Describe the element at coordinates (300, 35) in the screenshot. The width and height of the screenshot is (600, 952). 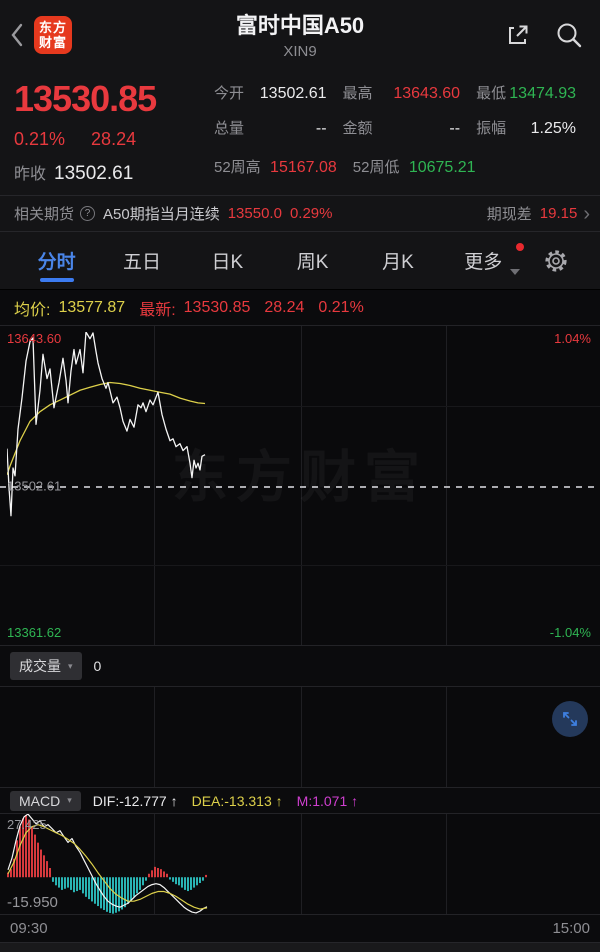
I see `header: 东方 财富 富时中国A50 XIN9` at that location.